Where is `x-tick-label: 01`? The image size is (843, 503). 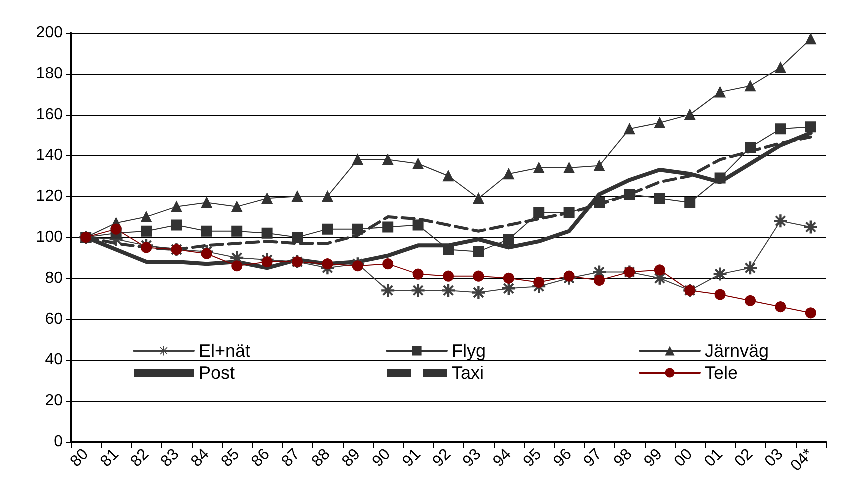 x-tick-label: 01 is located at coordinates (714, 458).